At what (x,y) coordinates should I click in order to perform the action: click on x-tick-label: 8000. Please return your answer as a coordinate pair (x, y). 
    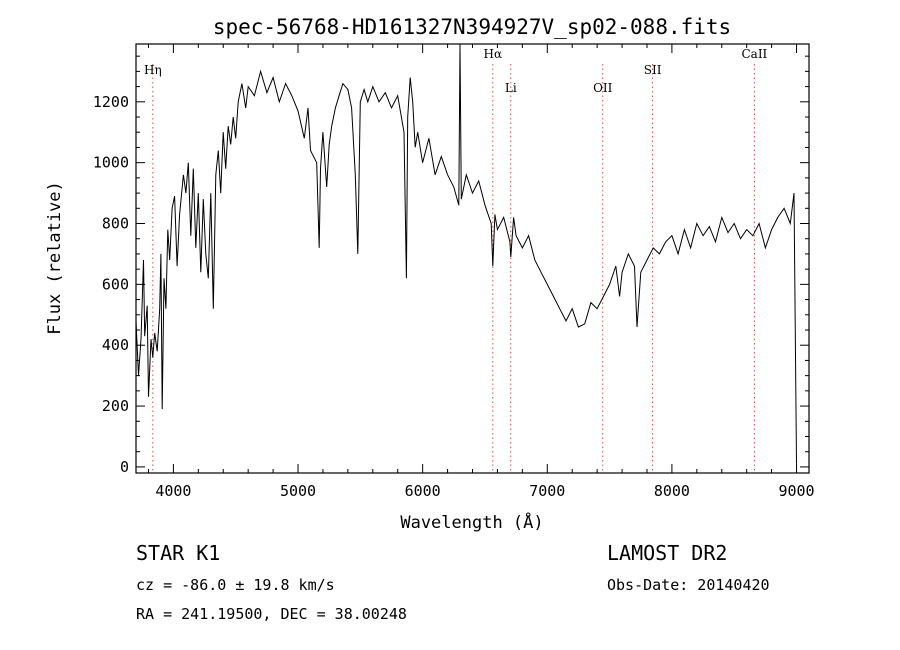
    Looking at the image, I should click on (672, 491).